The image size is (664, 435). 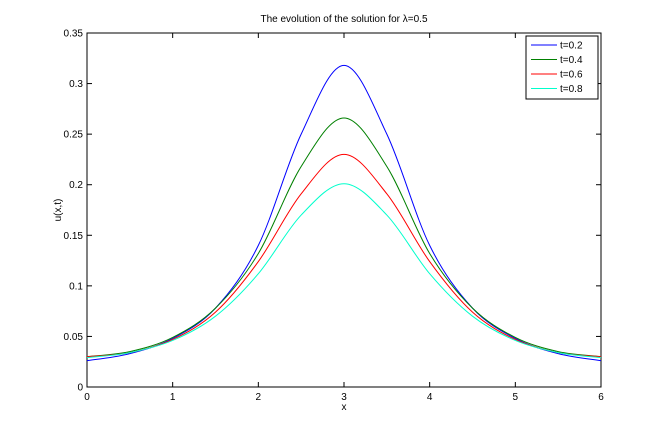 What do you see at coordinates (601, 397) in the screenshot?
I see `x-tick-label: 6` at bounding box center [601, 397].